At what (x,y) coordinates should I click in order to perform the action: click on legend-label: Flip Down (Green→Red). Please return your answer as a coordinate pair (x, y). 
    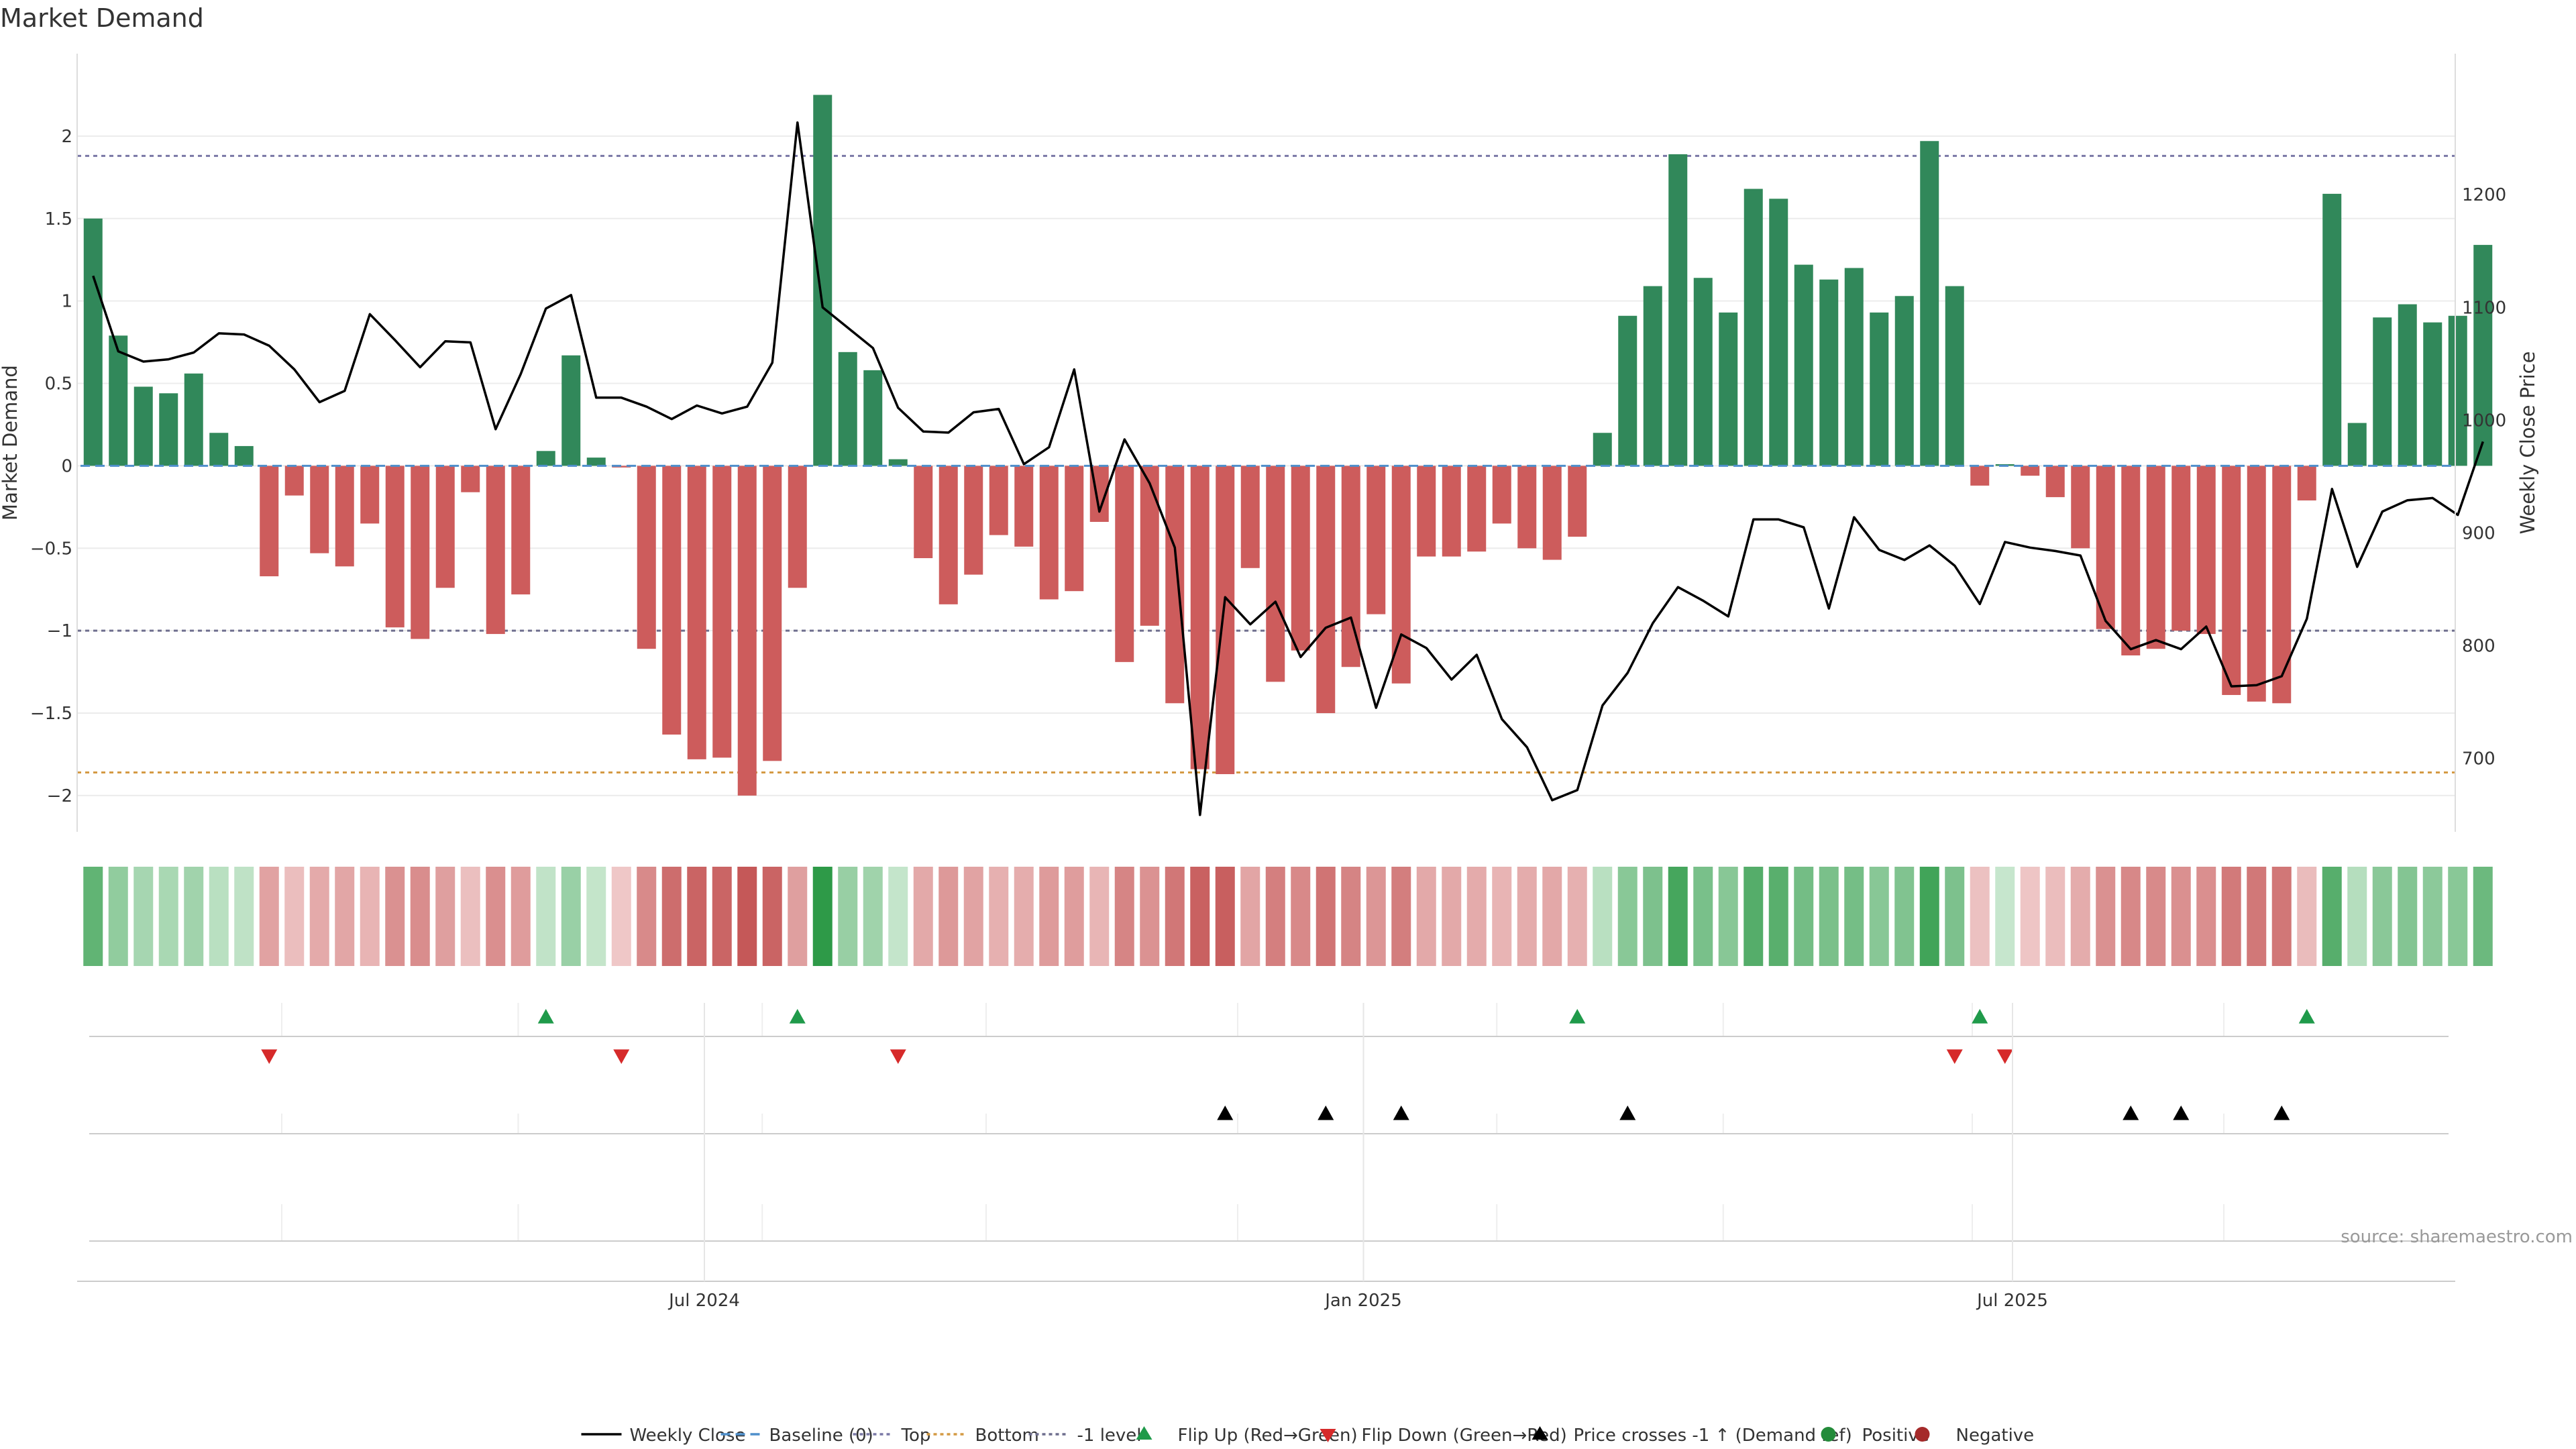
    Looking at the image, I should click on (1464, 1436).